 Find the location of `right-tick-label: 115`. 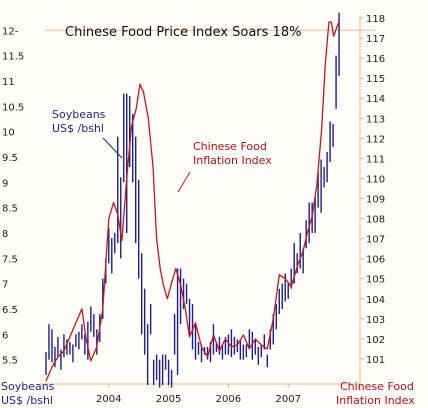

right-tick-label: 115 is located at coordinates (375, 79).